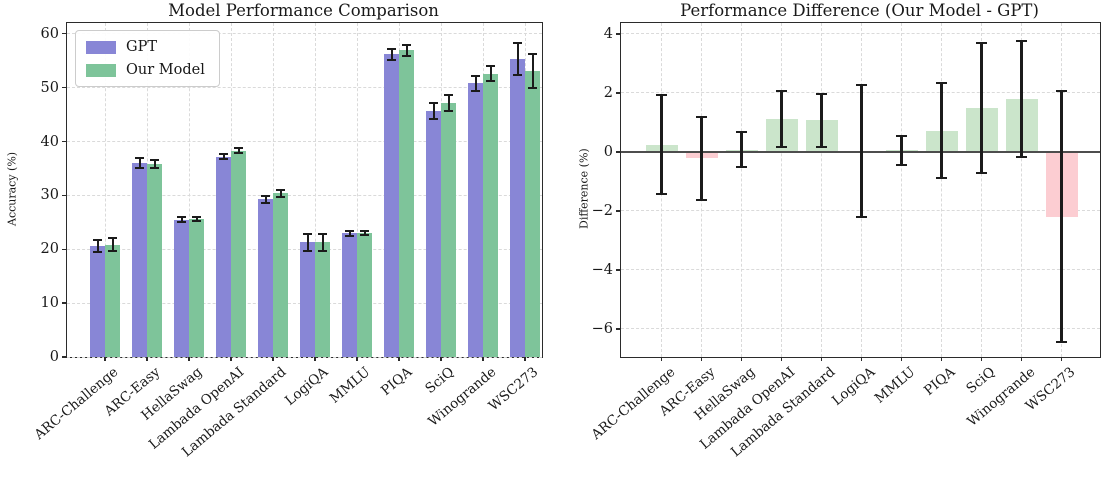  Describe the element at coordinates (49, 195) in the screenshot. I see `y-tick-label: 30` at that location.